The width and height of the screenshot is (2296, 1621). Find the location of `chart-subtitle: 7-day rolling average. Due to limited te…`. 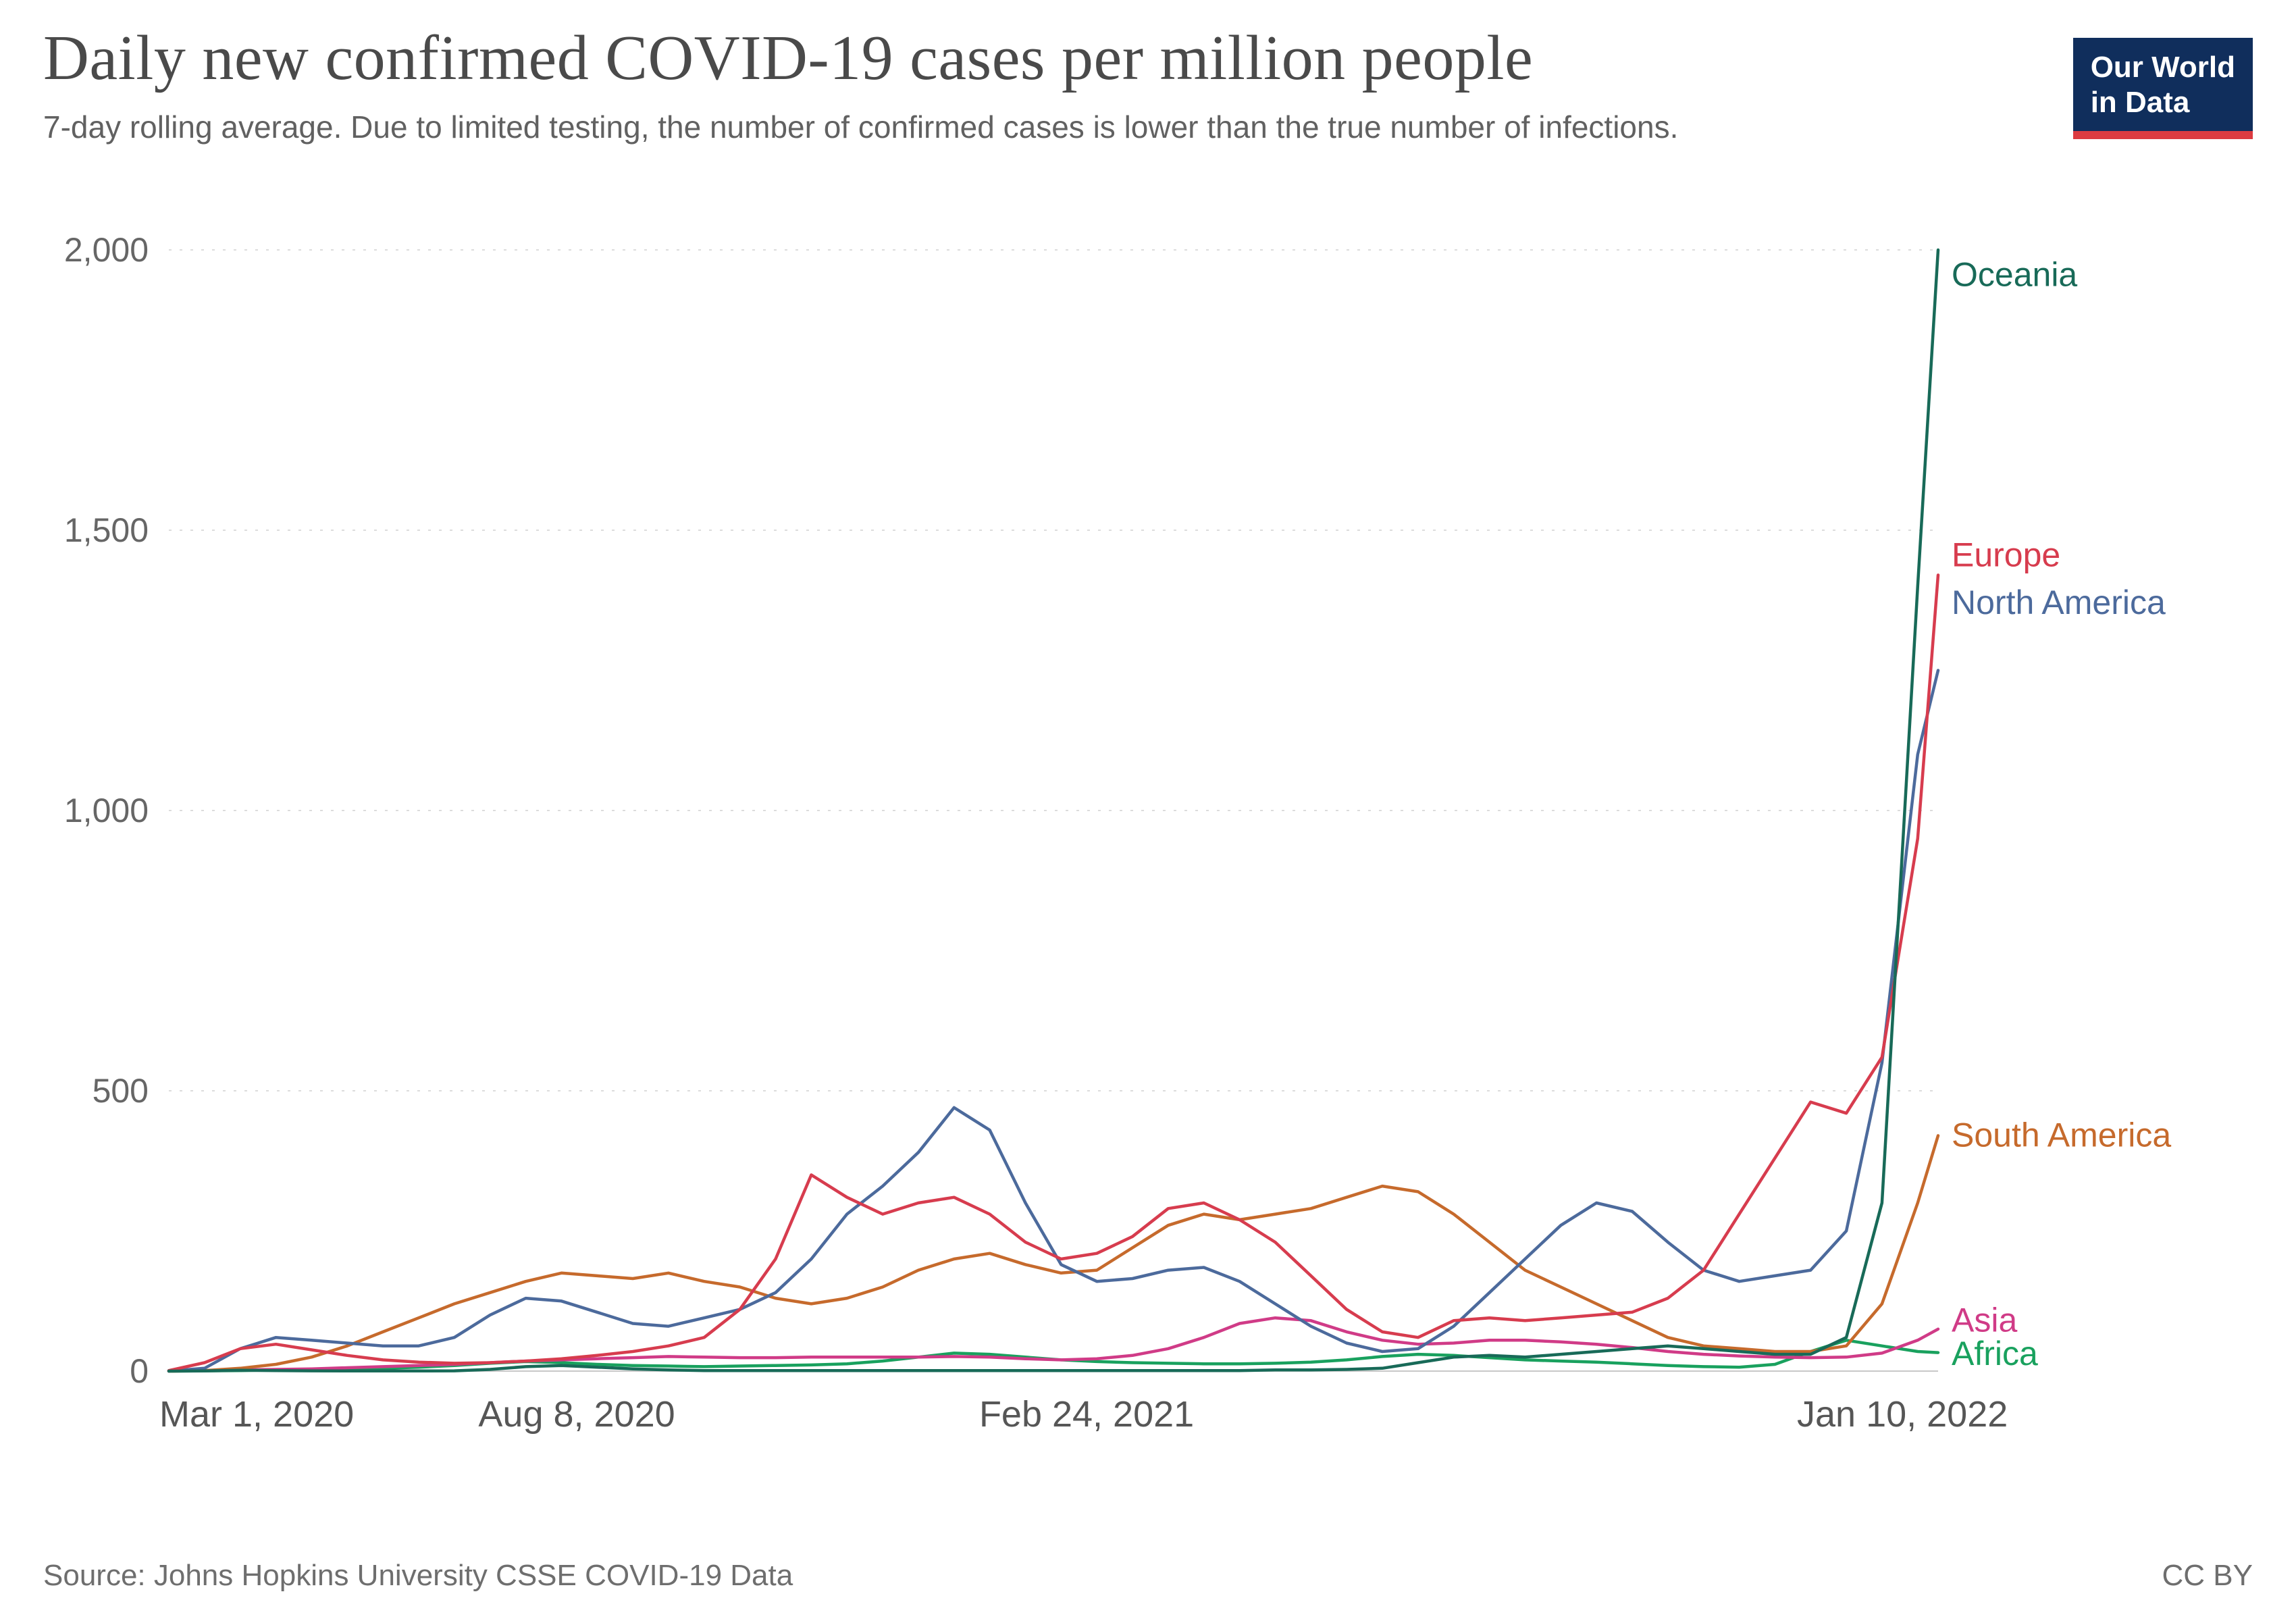

chart-subtitle: 7-day rolling average. Due to limited te… is located at coordinates (861, 127).